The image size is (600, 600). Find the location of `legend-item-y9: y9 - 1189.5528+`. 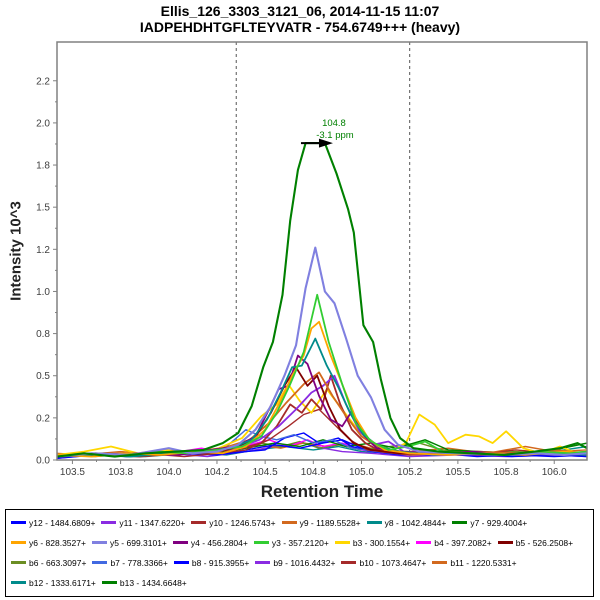

legend-item-y9: y9 - 1189.5528+ is located at coordinates (321, 522).